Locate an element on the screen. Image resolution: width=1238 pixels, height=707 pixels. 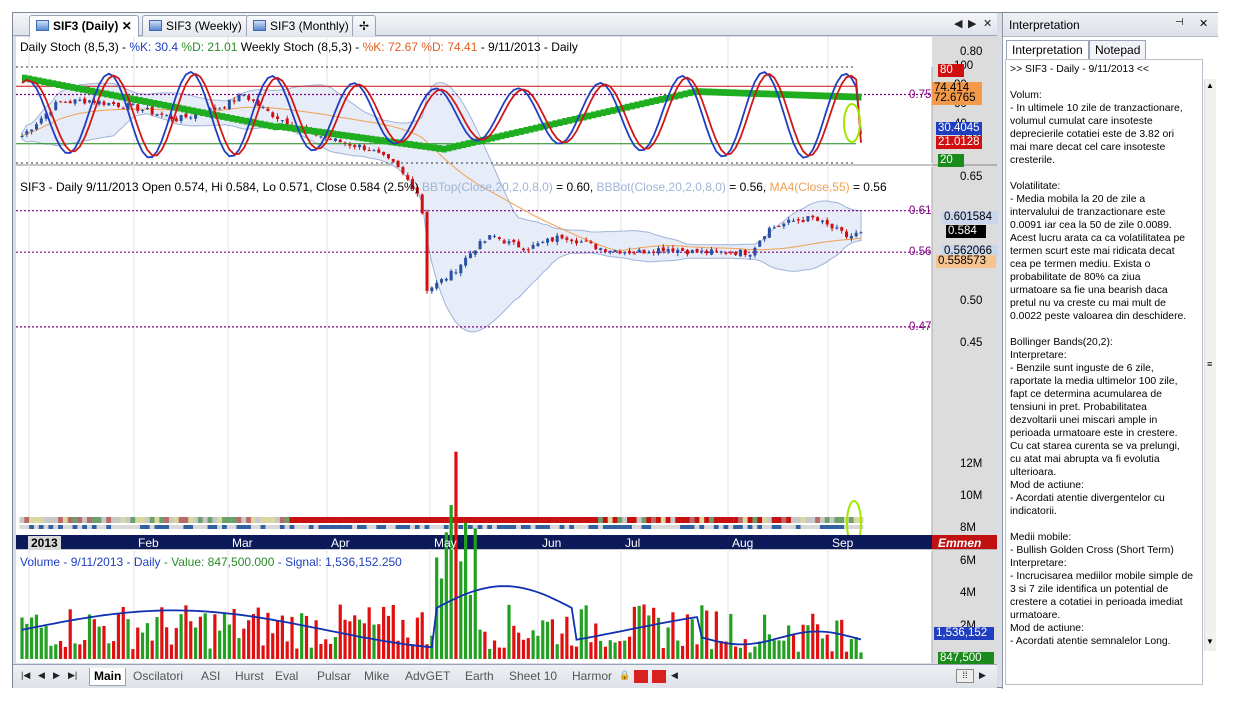
year-label: 2013 is located at coordinates (44, 543).